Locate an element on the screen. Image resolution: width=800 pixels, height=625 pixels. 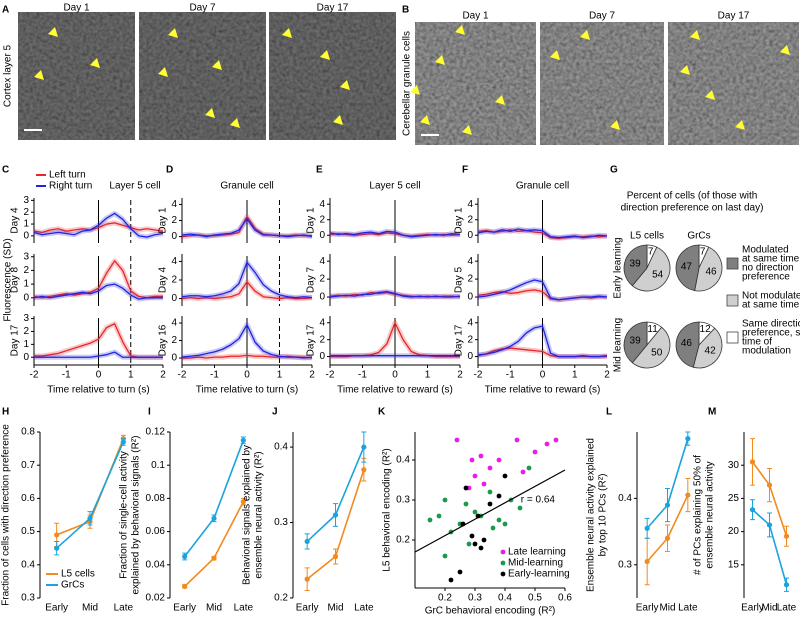
y-axis-label: ensemble neural activity (R²) is located at coordinates (259, 514).